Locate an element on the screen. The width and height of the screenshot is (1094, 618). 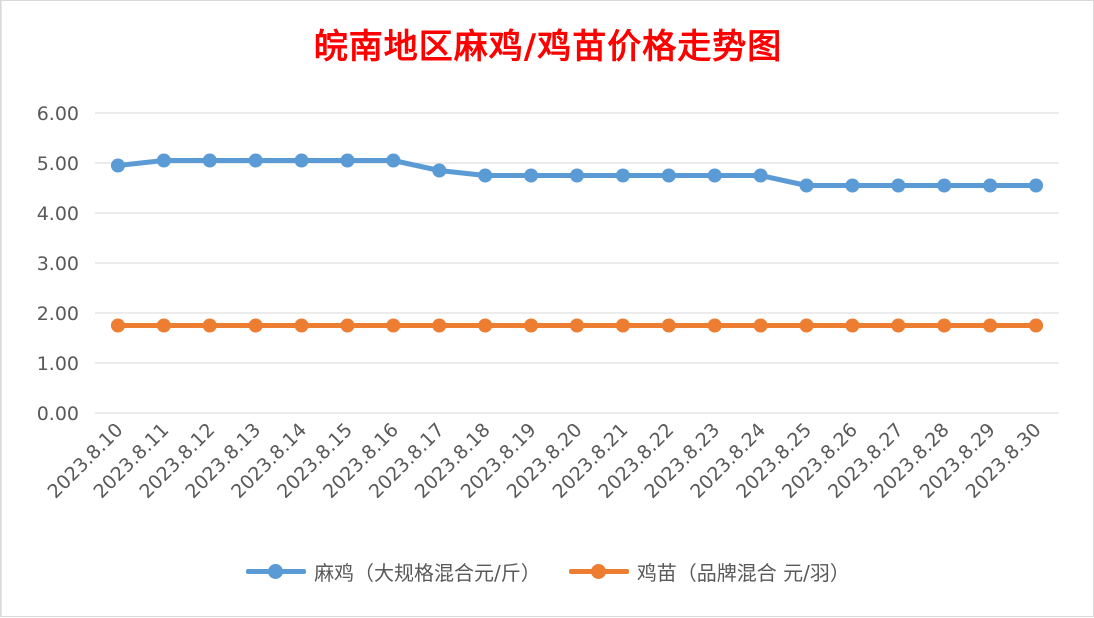
y-tick-label: 3.00 is located at coordinates (58, 264).